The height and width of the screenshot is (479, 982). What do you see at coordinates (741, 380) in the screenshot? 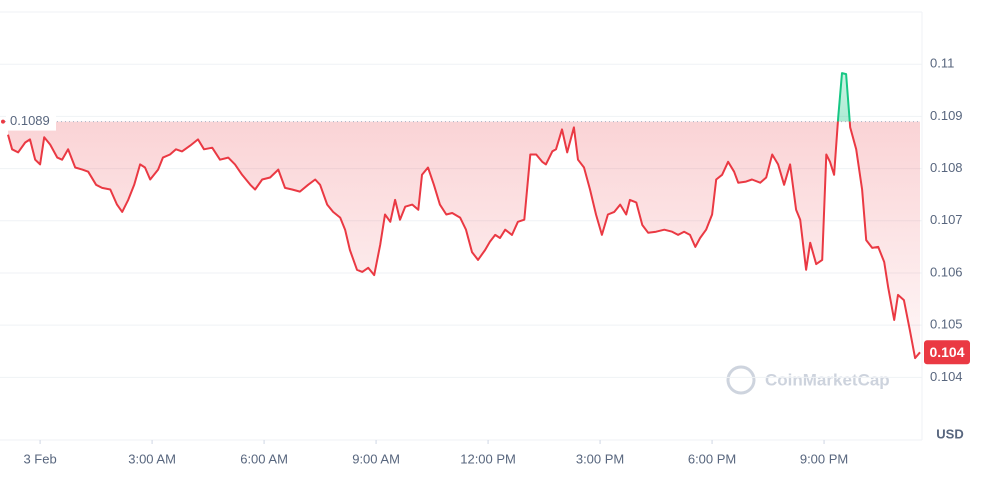
I see `watermark-logo` at bounding box center [741, 380].